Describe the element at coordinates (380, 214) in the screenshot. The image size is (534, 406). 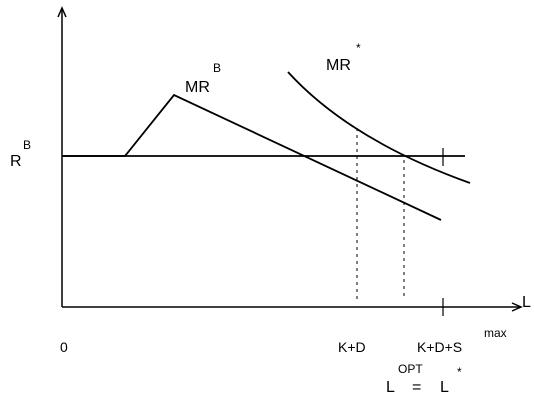
I see `dotted-guides` at that location.